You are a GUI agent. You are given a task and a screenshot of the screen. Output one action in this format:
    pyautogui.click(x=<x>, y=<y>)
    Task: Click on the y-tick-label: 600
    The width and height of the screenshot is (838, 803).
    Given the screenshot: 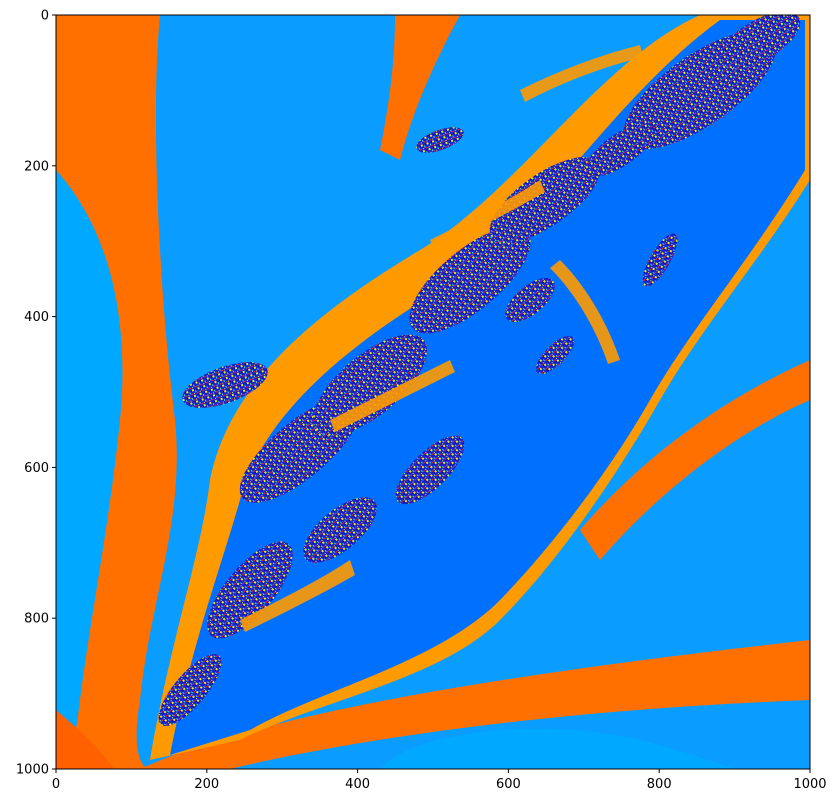 What is the action you would take?
    pyautogui.click(x=36, y=468)
    